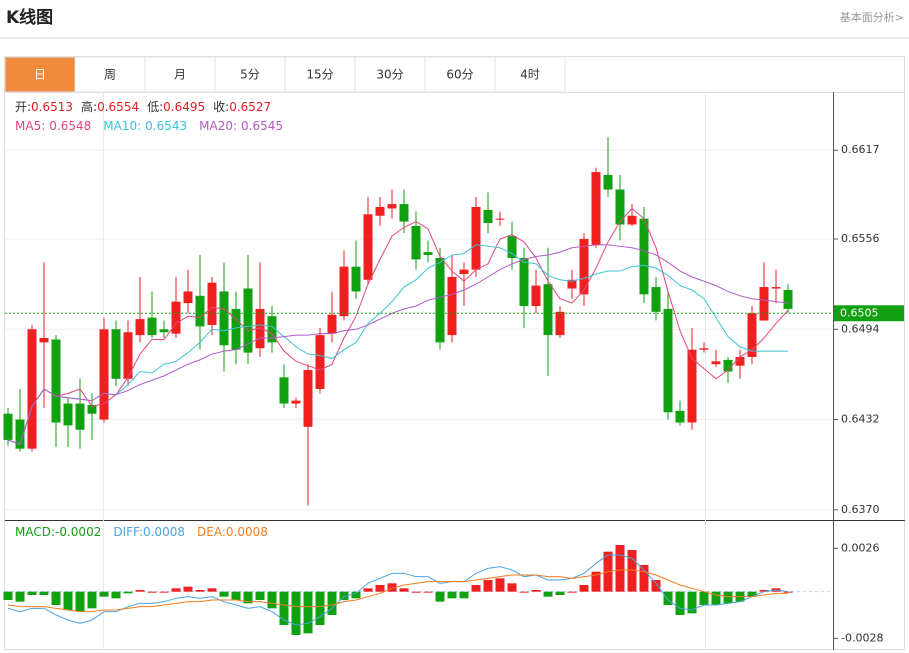 The width and height of the screenshot is (909, 653). I want to click on tab-label: 30分, so click(389, 75).